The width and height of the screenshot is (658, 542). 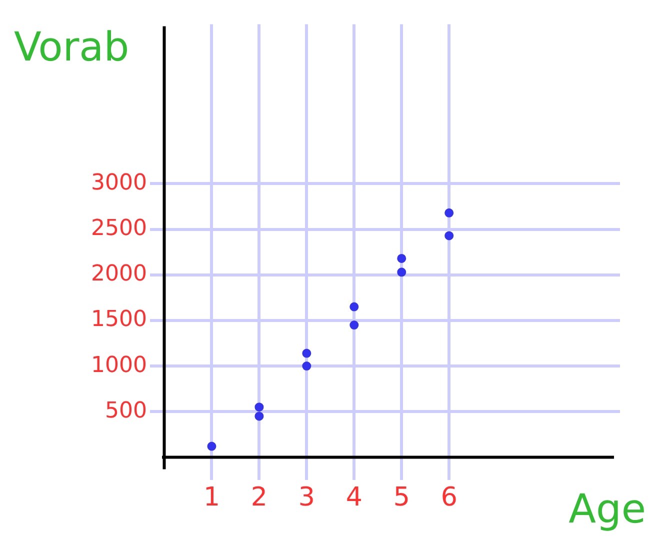 I want to click on y-tick-label: 2500, so click(x=119, y=229).